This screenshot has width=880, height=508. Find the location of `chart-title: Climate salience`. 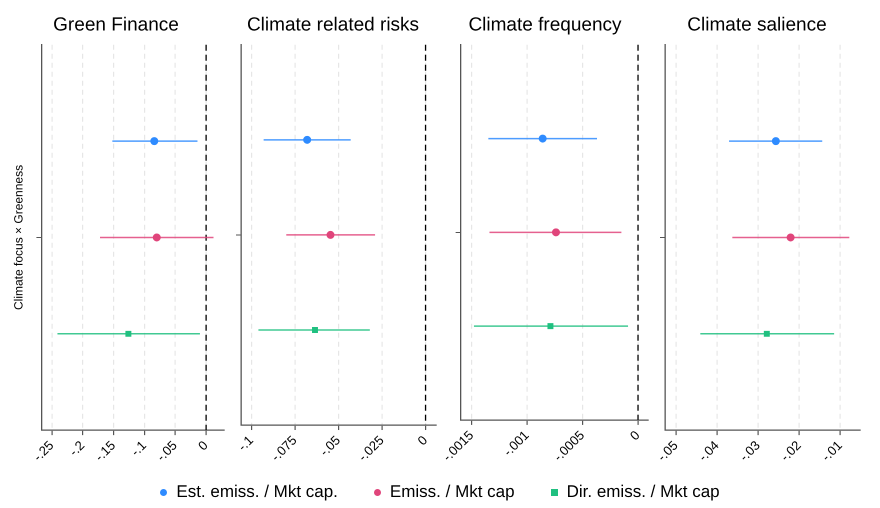

chart-title: Climate salience is located at coordinates (757, 25).